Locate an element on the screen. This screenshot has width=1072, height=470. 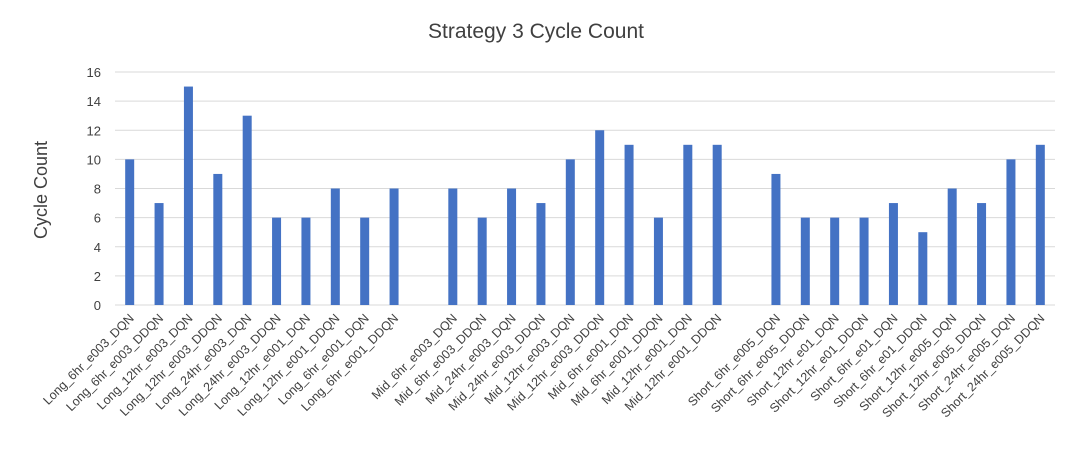
y-tick-label: 16 is located at coordinates (94, 72).